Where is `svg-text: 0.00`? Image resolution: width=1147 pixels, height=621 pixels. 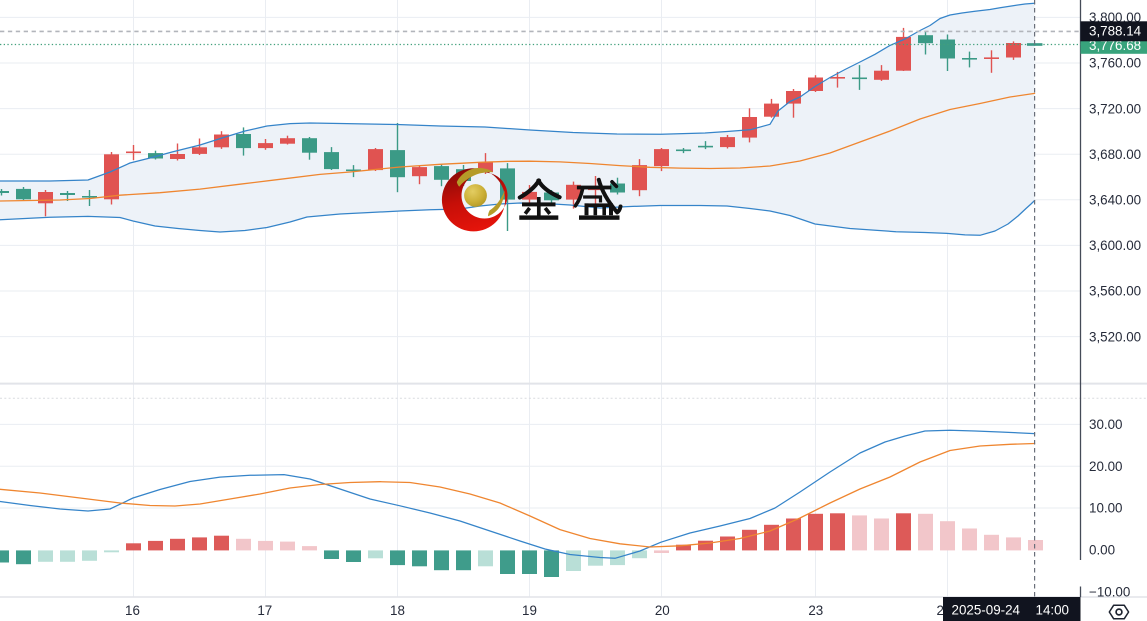
svg-text: 0.00 is located at coordinates (1102, 550).